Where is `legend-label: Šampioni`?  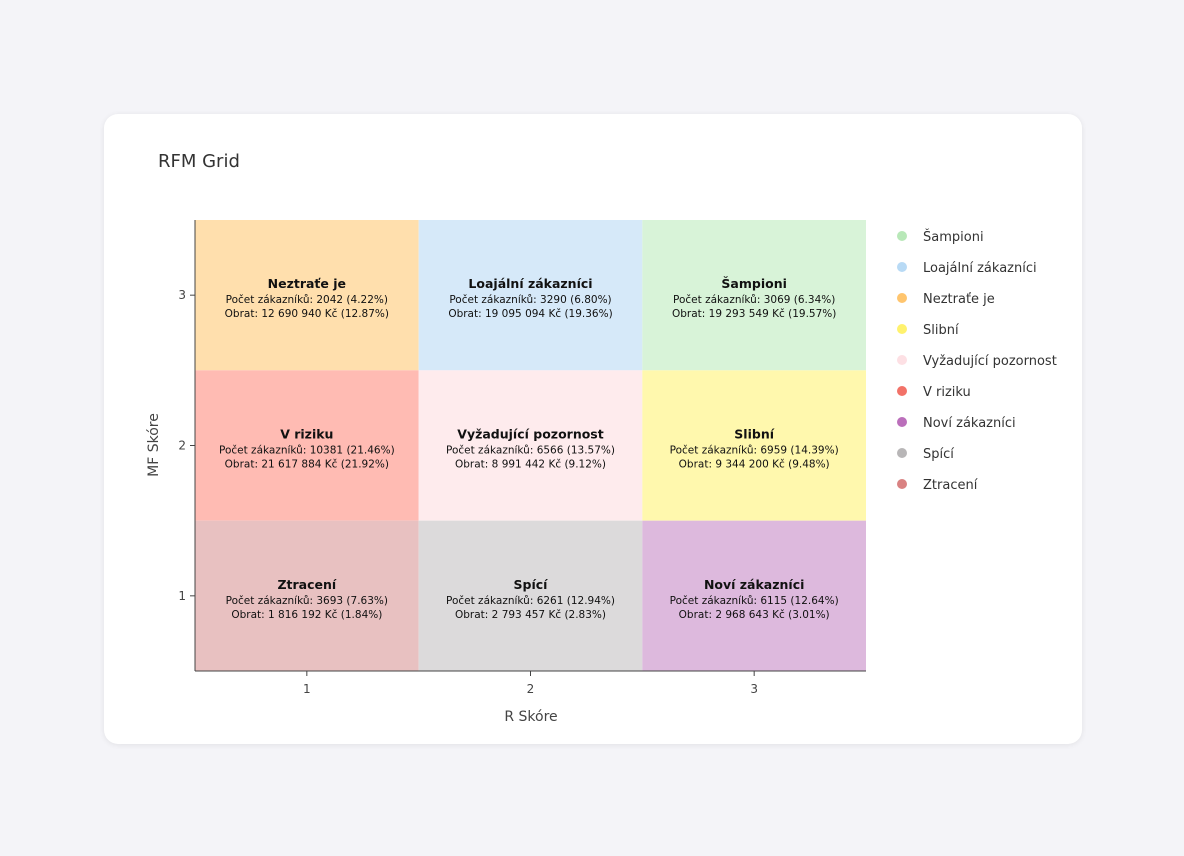 legend-label: Šampioni is located at coordinates (953, 237).